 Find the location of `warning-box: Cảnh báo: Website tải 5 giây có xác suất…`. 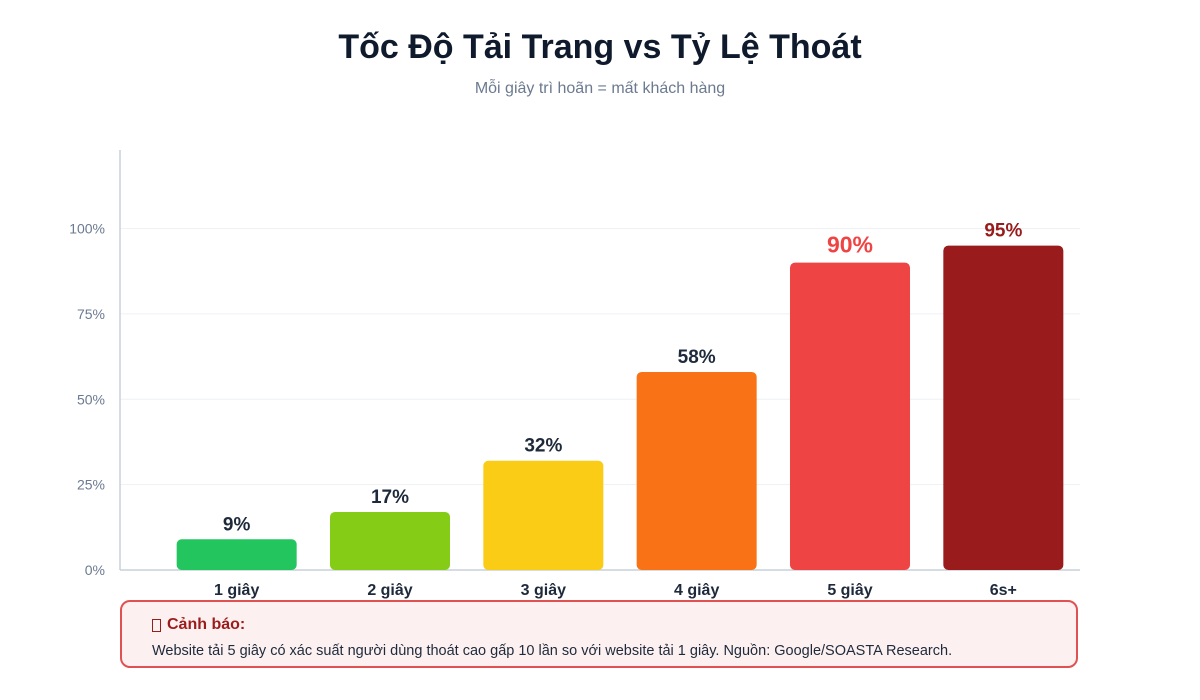

warning-box: Cảnh báo: Website tải 5 giây có xác suất… is located at coordinates (599, 634).